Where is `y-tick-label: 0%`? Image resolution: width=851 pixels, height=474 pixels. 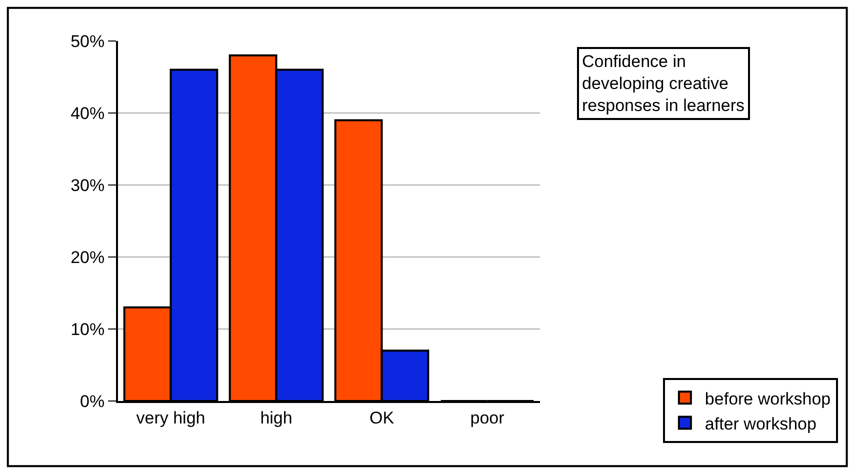
y-tick-label: 0% is located at coordinates (92, 401).